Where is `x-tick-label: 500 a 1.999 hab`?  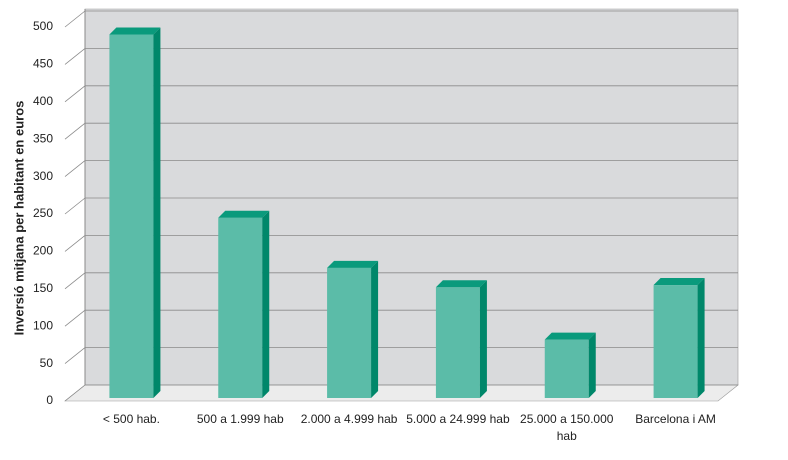 x-tick-label: 500 a 1.999 hab is located at coordinates (240, 419).